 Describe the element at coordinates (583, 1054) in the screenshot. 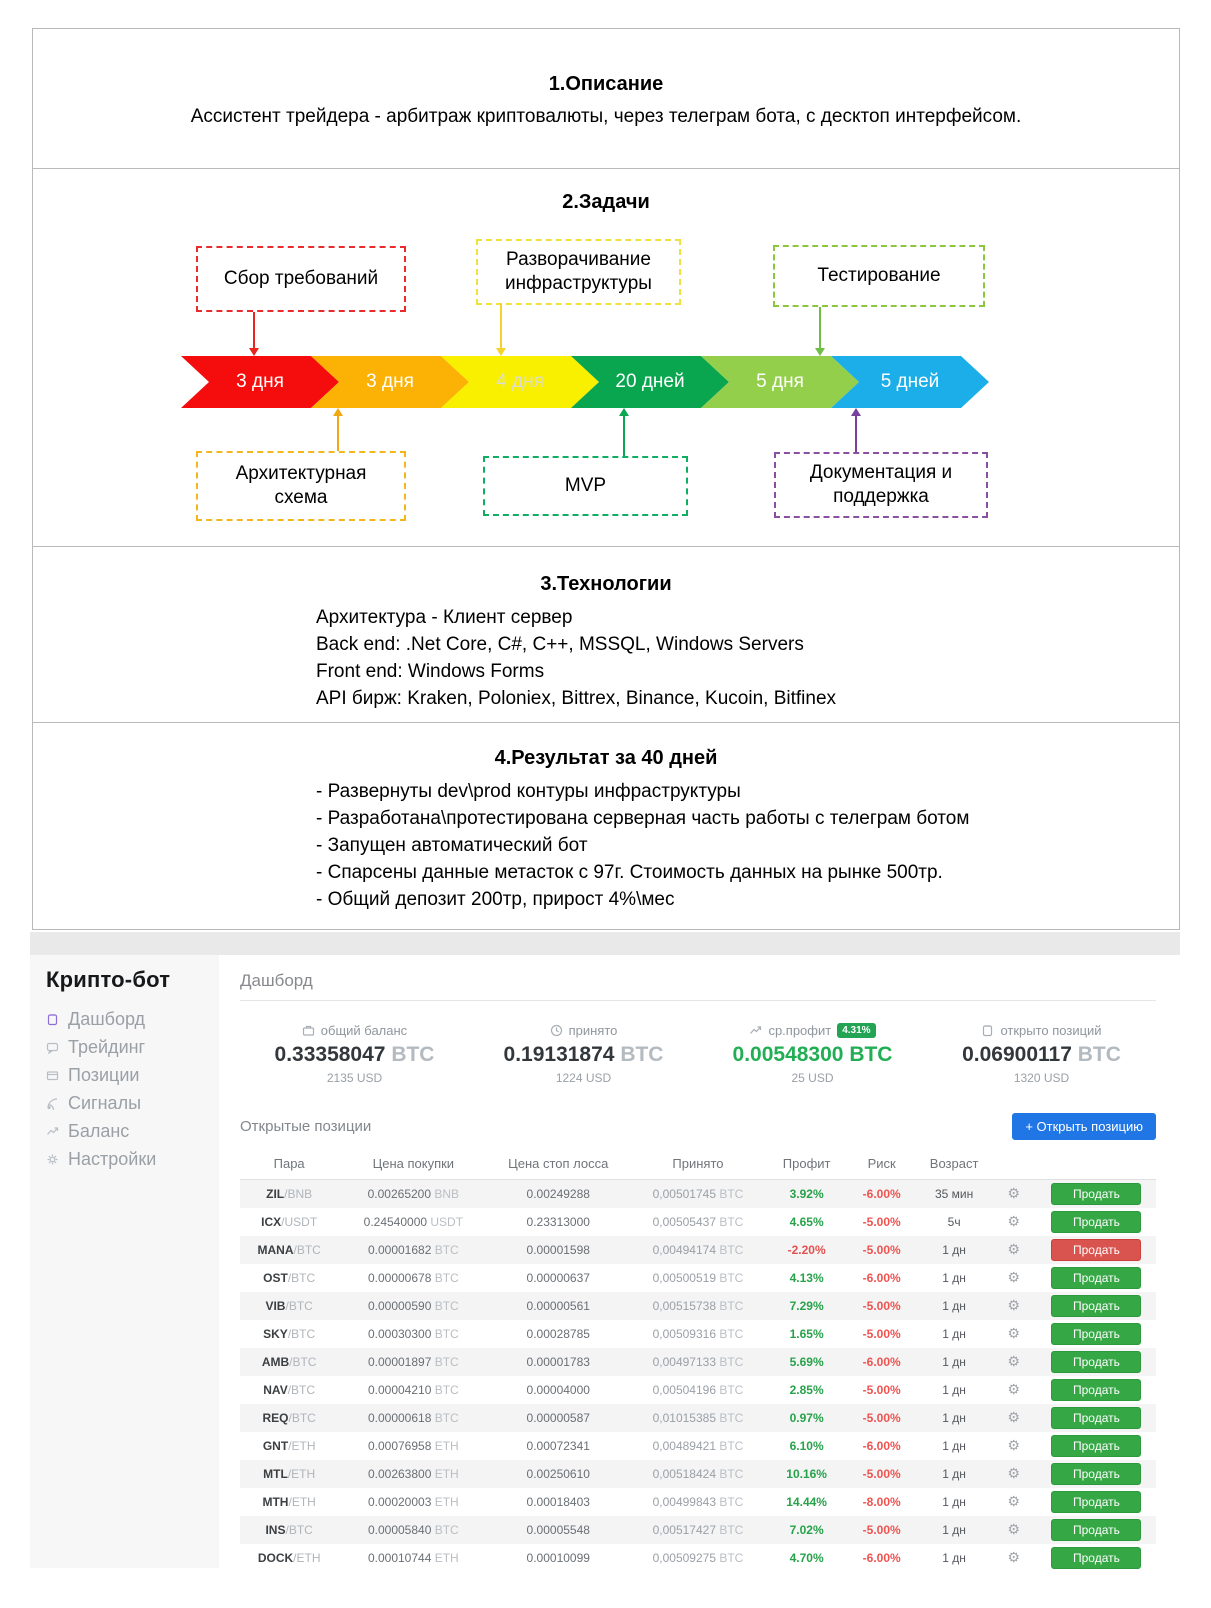

I see `stat-value: 0.19131874 BTC` at that location.